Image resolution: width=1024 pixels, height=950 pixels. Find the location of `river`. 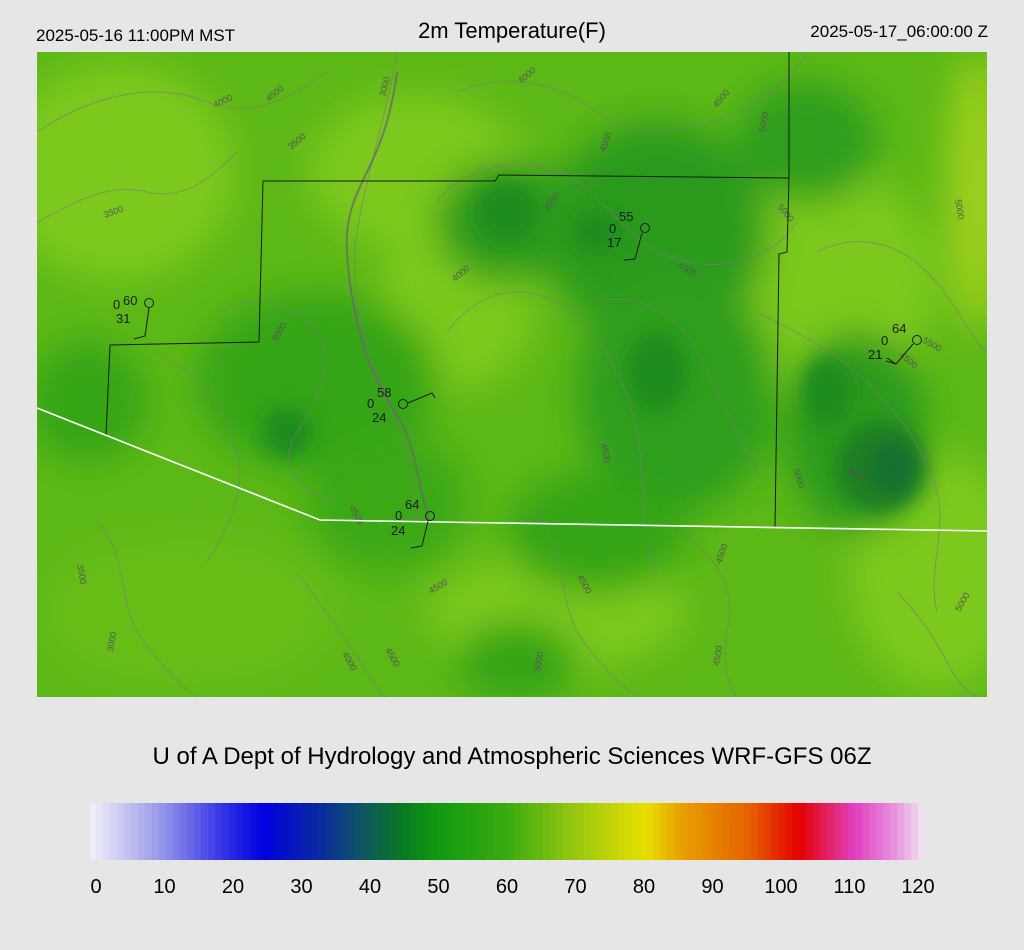

river is located at coordinates (387, 297).